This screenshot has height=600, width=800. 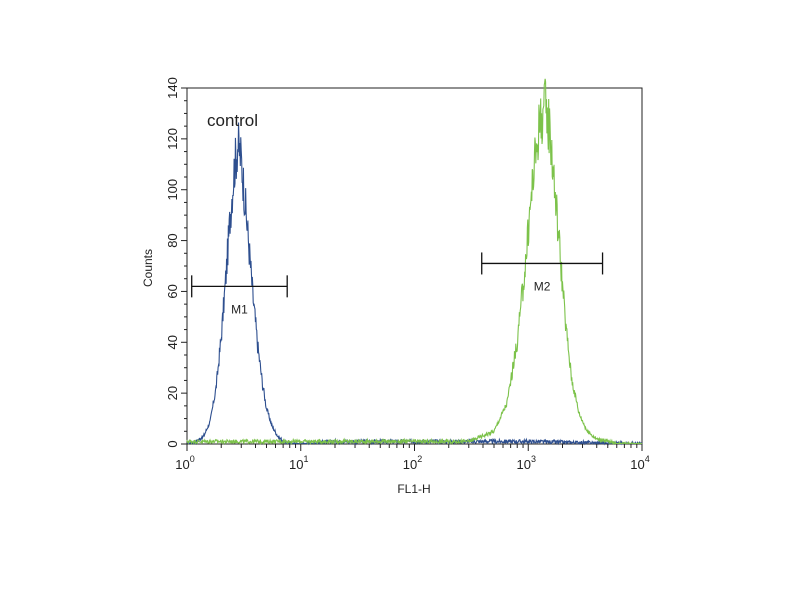 I want to click on x-axis-title: FL1-H, so click(x=413, y=489).